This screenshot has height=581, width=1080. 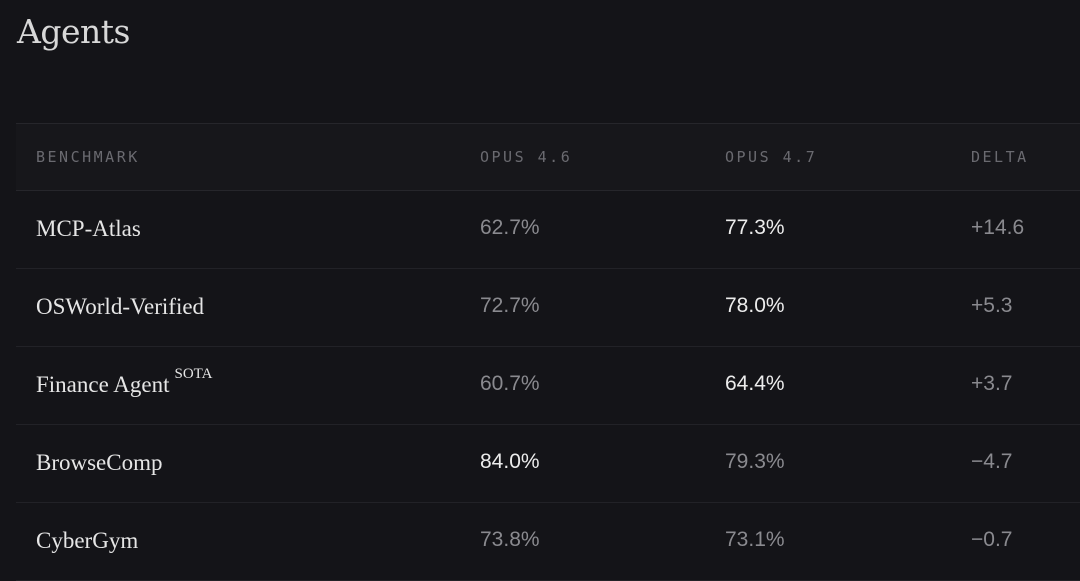 I want to click on delta-value: +14.6, so click(x=998, y=227).